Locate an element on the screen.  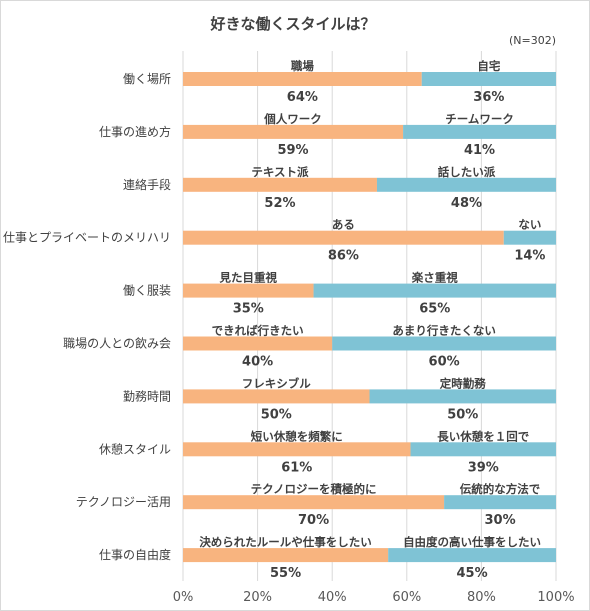
bar-left-label: できれば行きたい is located at coordinates (258, 331).